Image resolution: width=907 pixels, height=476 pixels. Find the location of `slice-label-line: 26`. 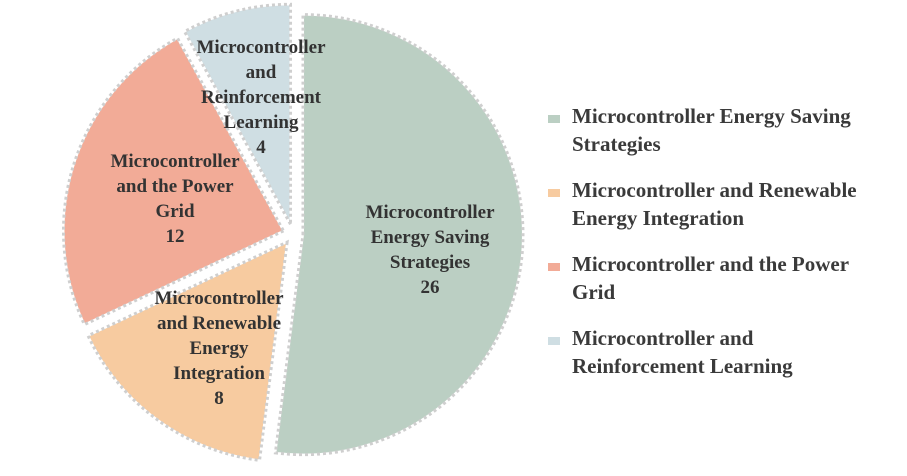

slice-label-line: 26 is located at coordinates (430, 287).